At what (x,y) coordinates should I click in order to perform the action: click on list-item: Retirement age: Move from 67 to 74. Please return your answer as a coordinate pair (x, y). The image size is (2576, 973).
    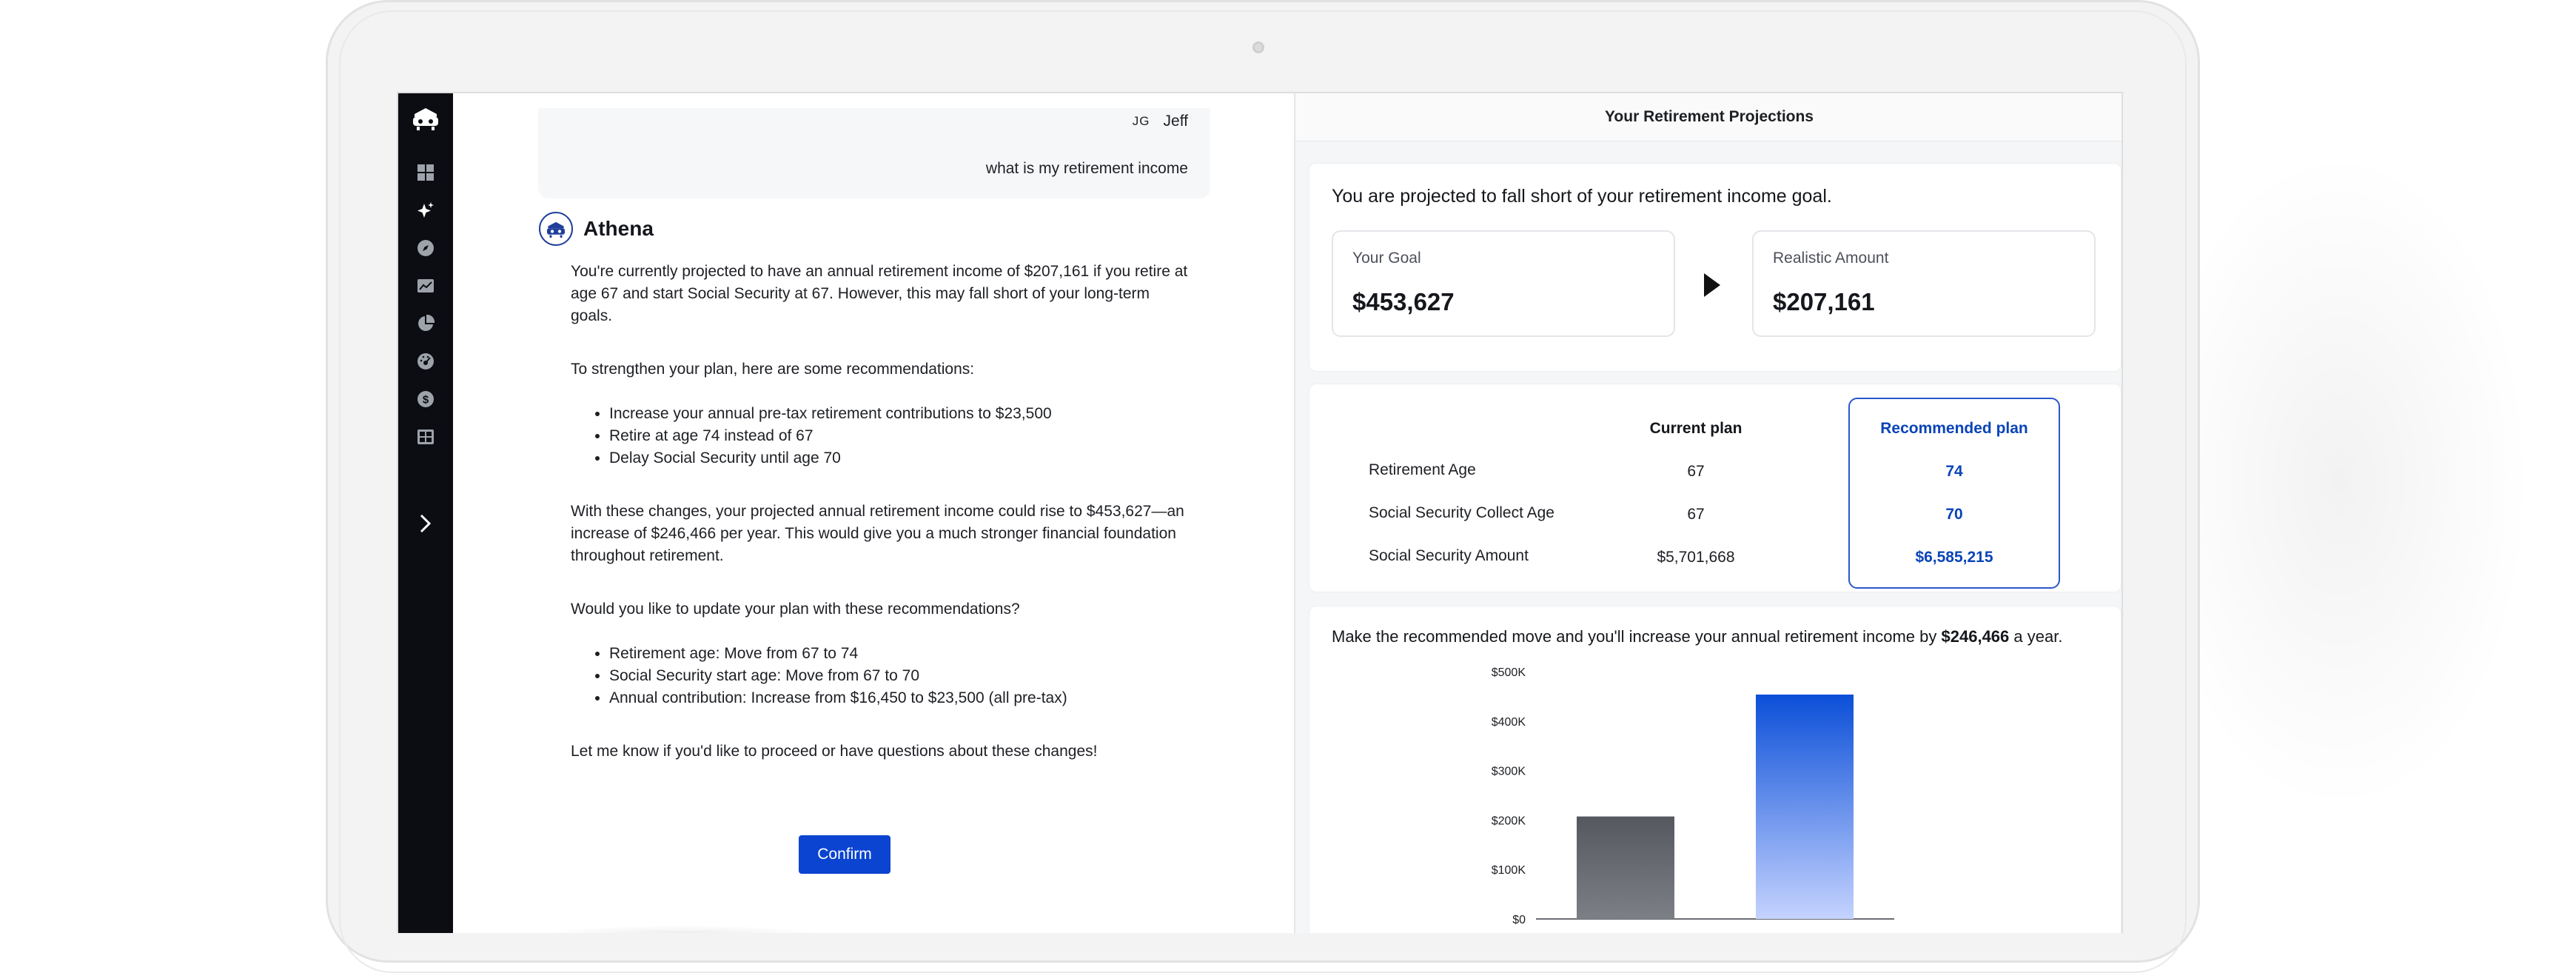
    Looking at the image, I should click on (901, 654).